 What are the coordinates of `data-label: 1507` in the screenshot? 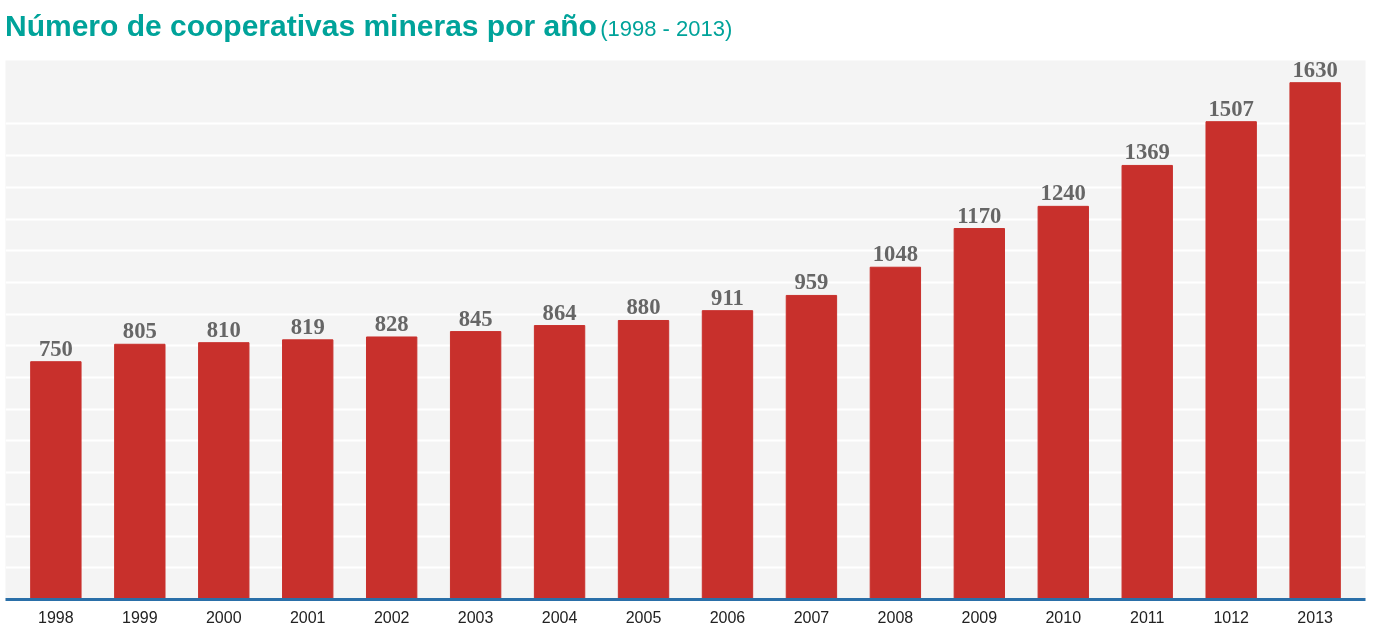 It's located at (1231, 108).